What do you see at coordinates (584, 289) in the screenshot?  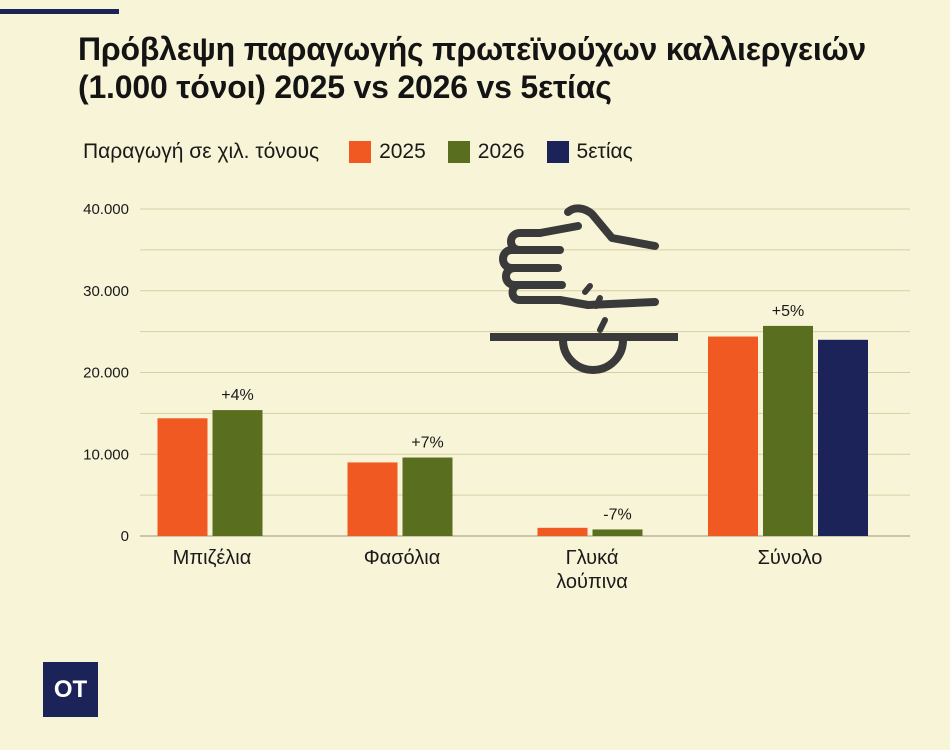 I see `hand-pressing-icon` at bounding box center [584, 289].